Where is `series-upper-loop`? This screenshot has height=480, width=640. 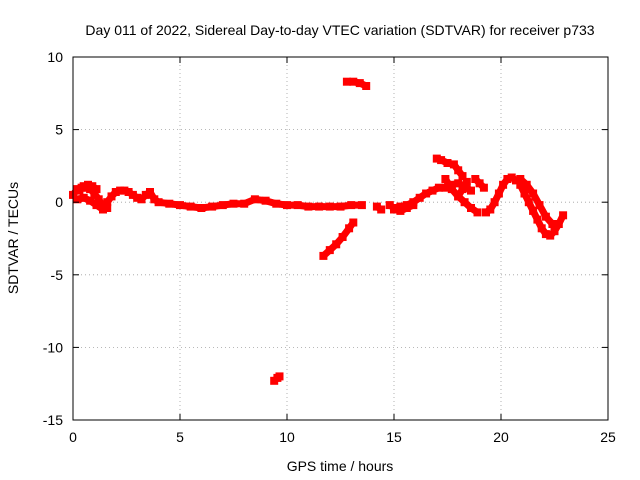 series-upper-loop is located at coordinates (88, 187).